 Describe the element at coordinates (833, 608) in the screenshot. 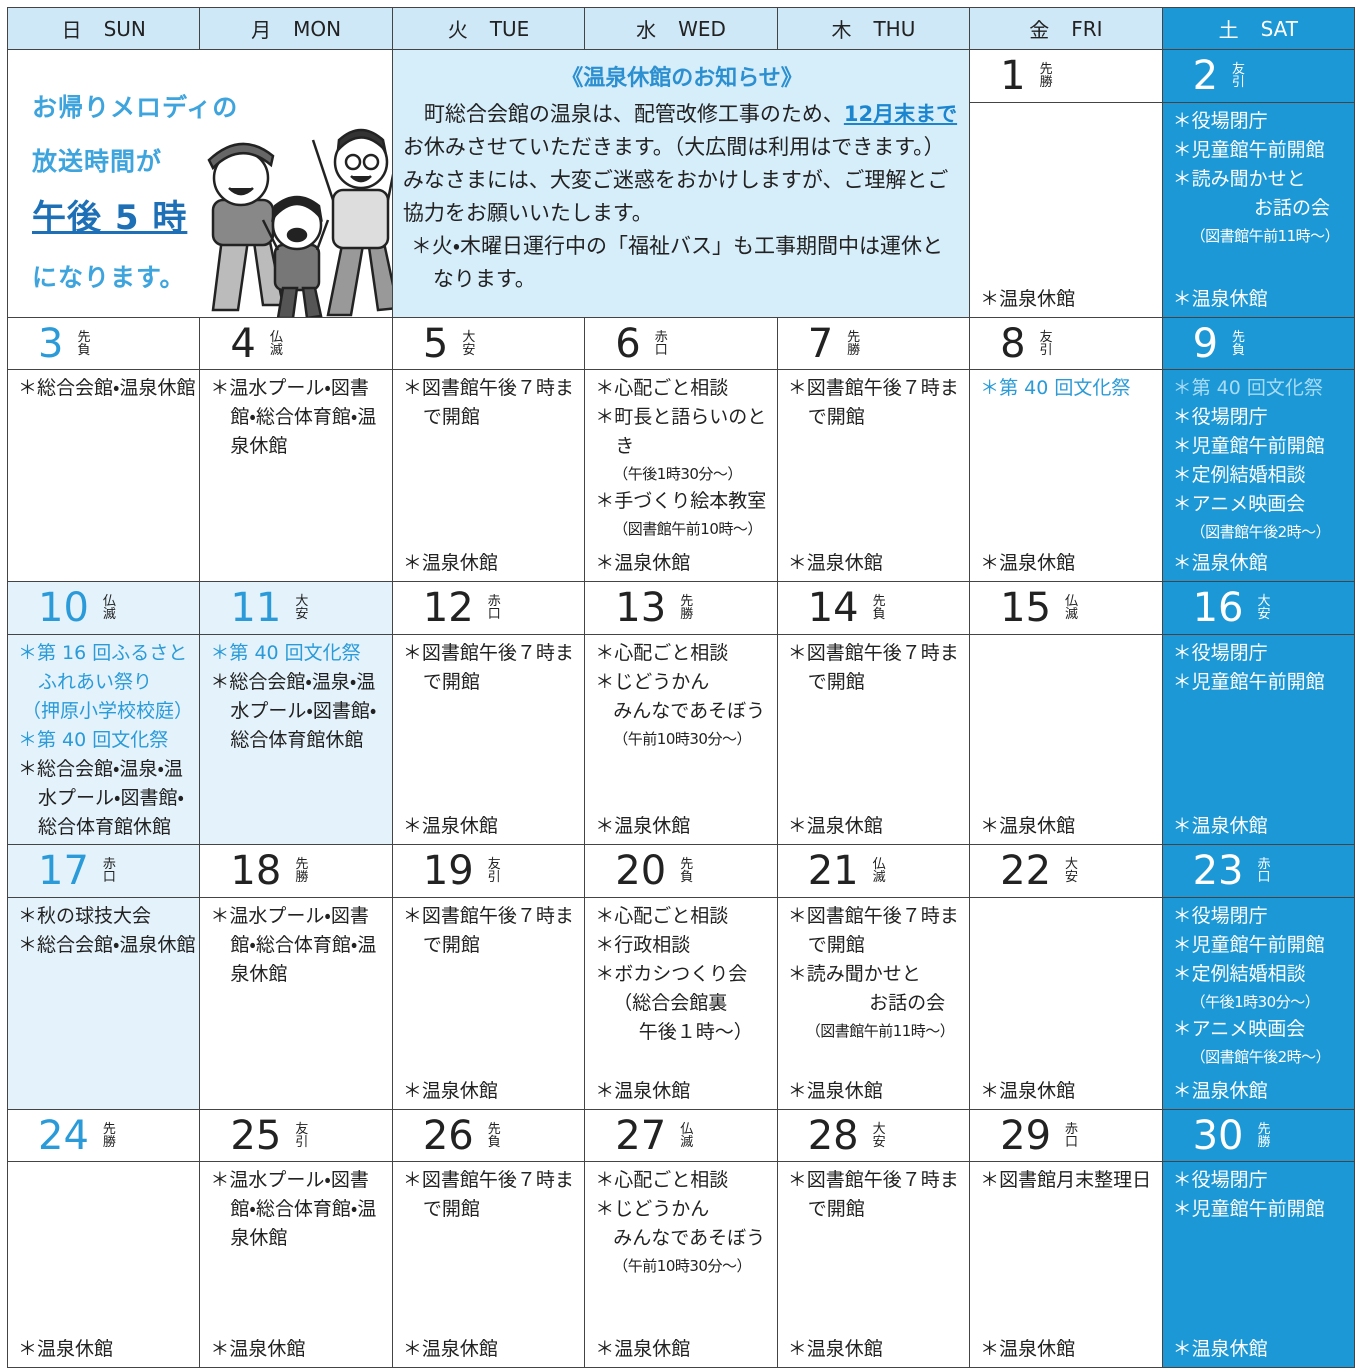

I see `day-number: 14` at that location.